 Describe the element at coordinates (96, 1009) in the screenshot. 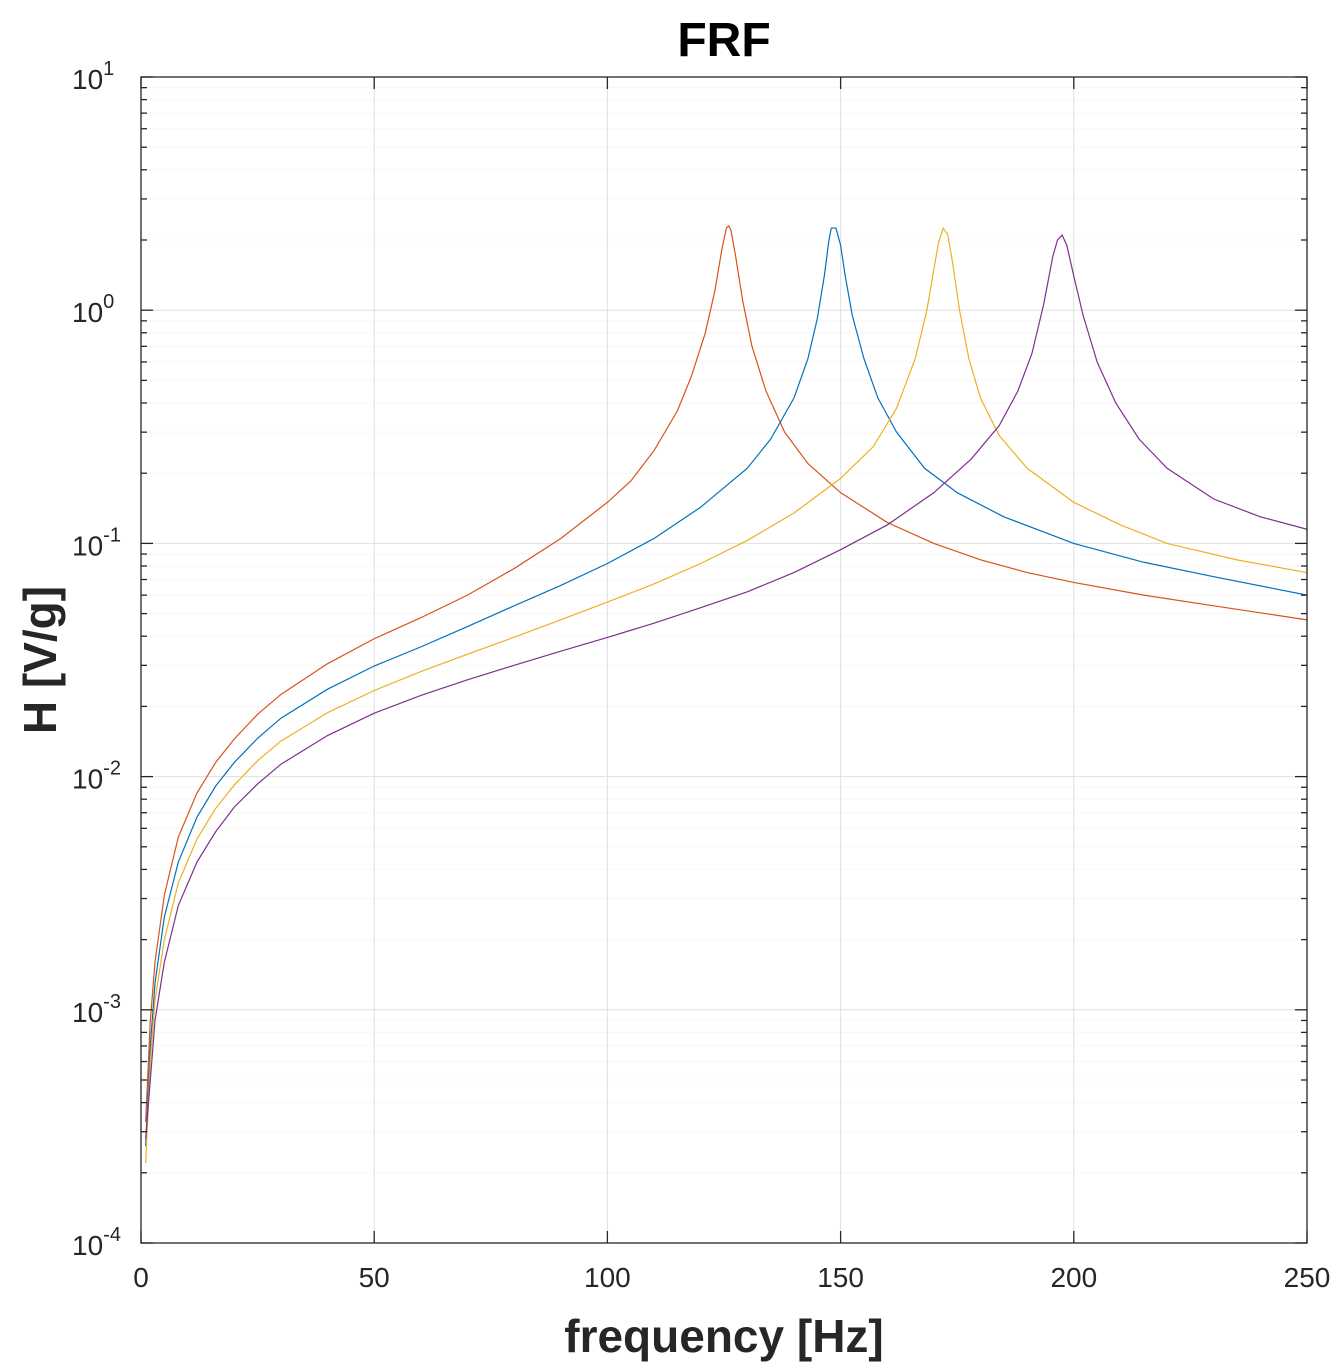

I see `y-tick-label: 10⁻³` at that location.